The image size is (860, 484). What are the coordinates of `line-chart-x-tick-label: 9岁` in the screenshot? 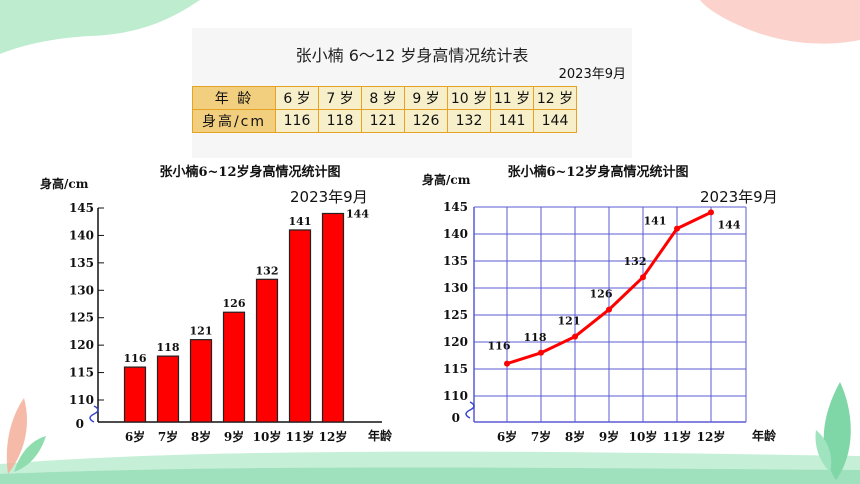 It's located at (609, 436).